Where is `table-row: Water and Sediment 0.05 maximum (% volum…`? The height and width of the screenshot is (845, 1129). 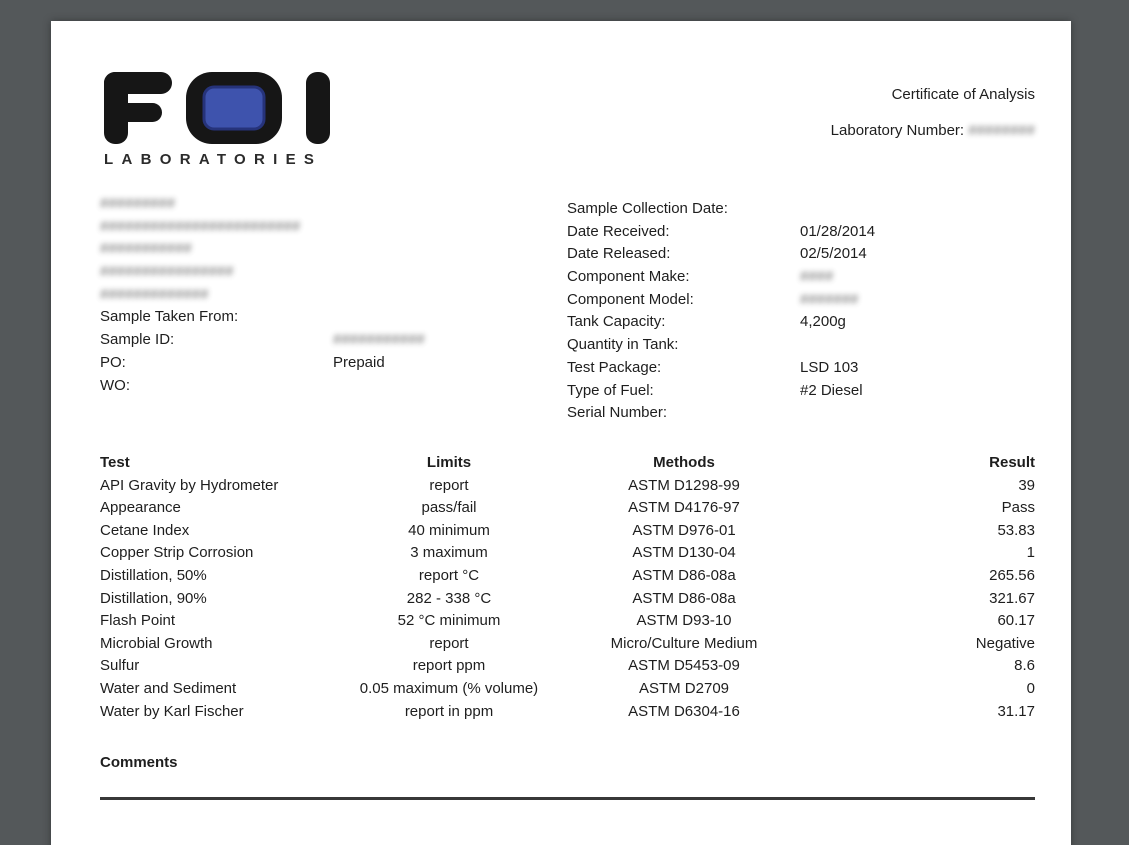
table-row: Water and Sediment 0.05 maximum (% volum… is located at coordinates (567, 689).